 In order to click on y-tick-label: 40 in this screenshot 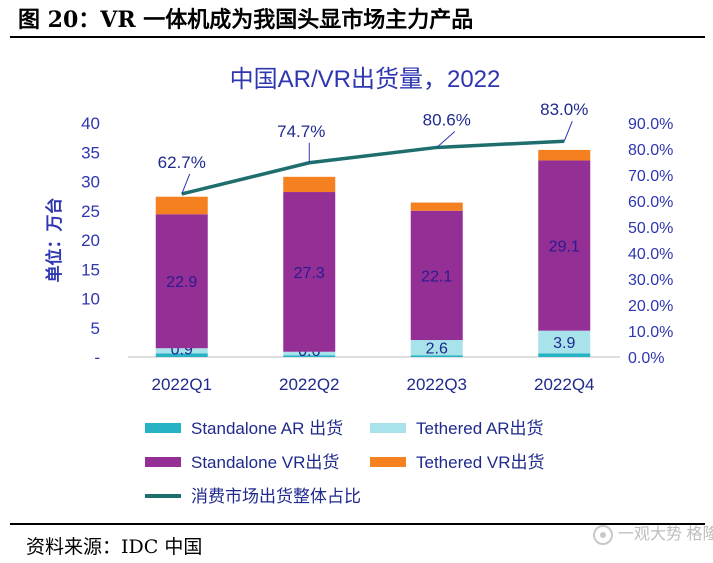, I will do `click(90, 123)`.